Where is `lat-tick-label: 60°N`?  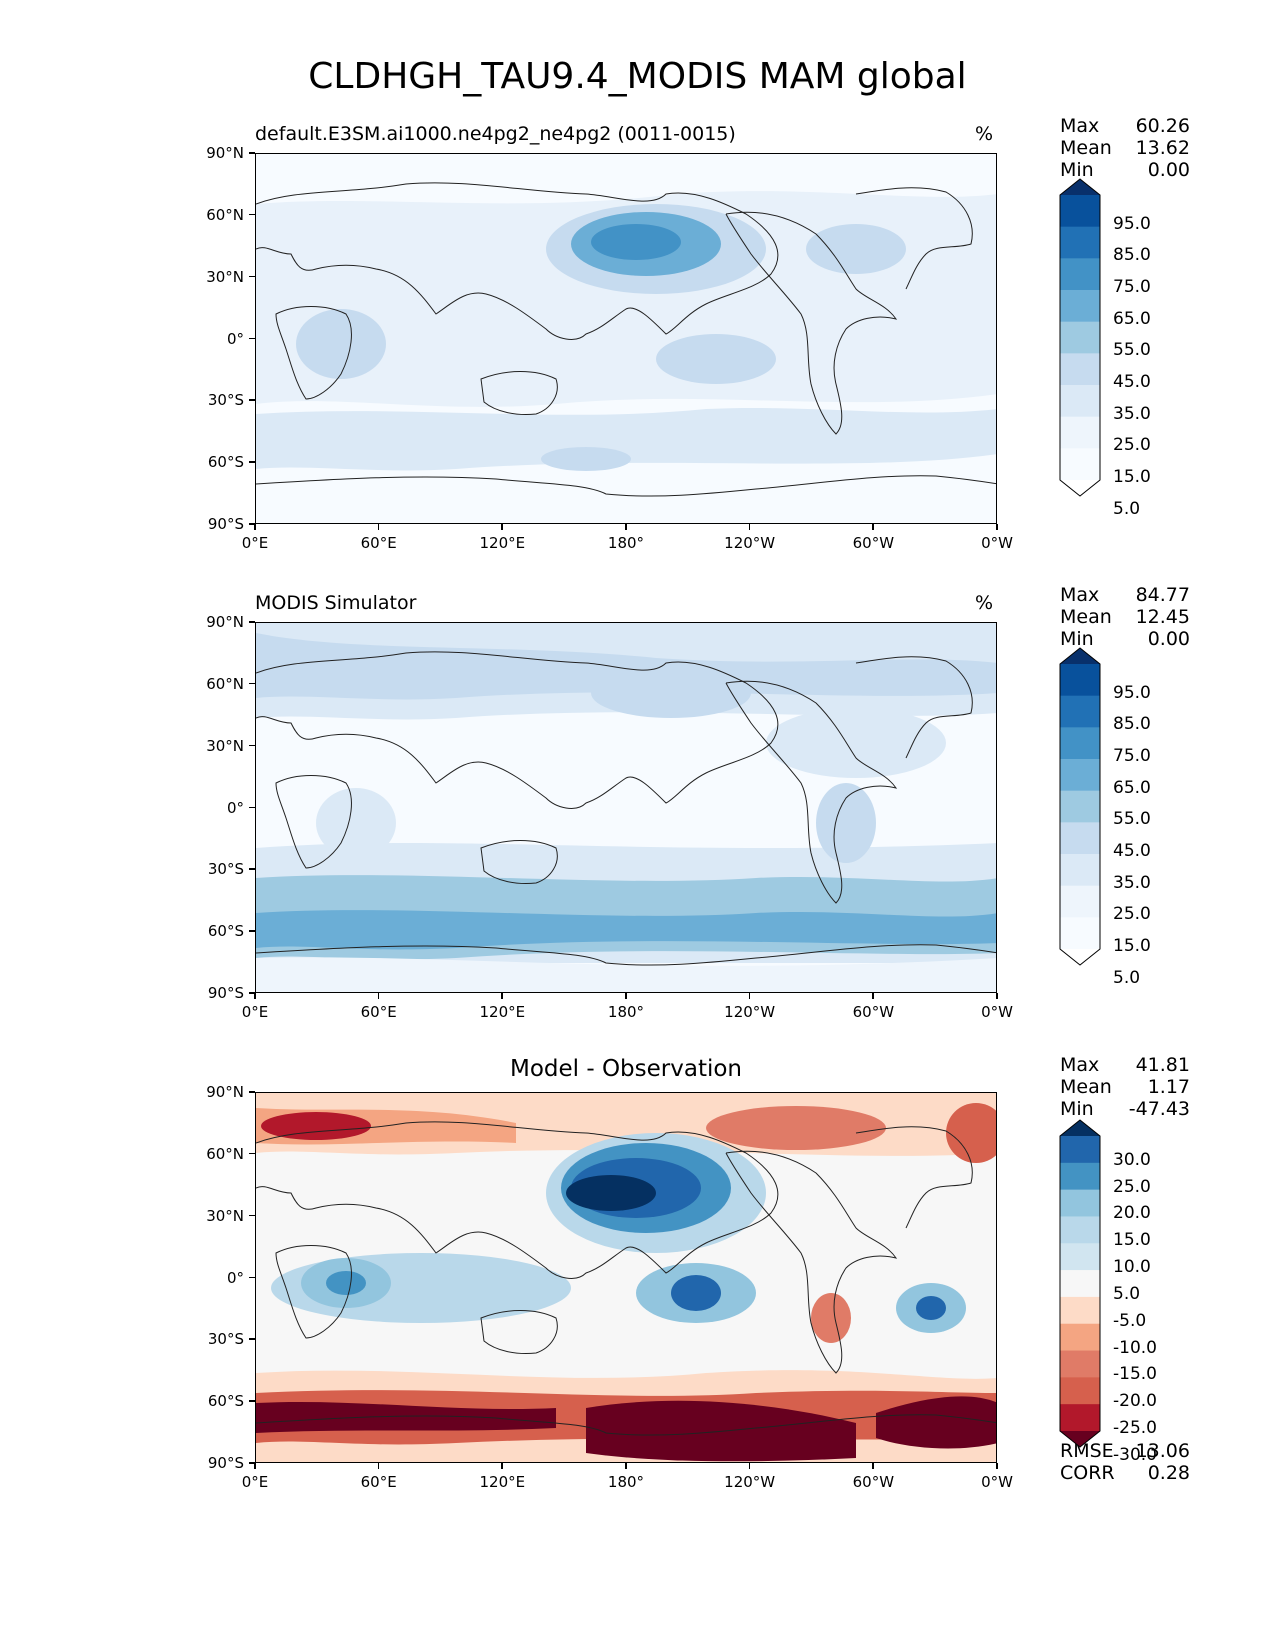
lat-tick-label: 60°N is located at coordinates (225, 214).